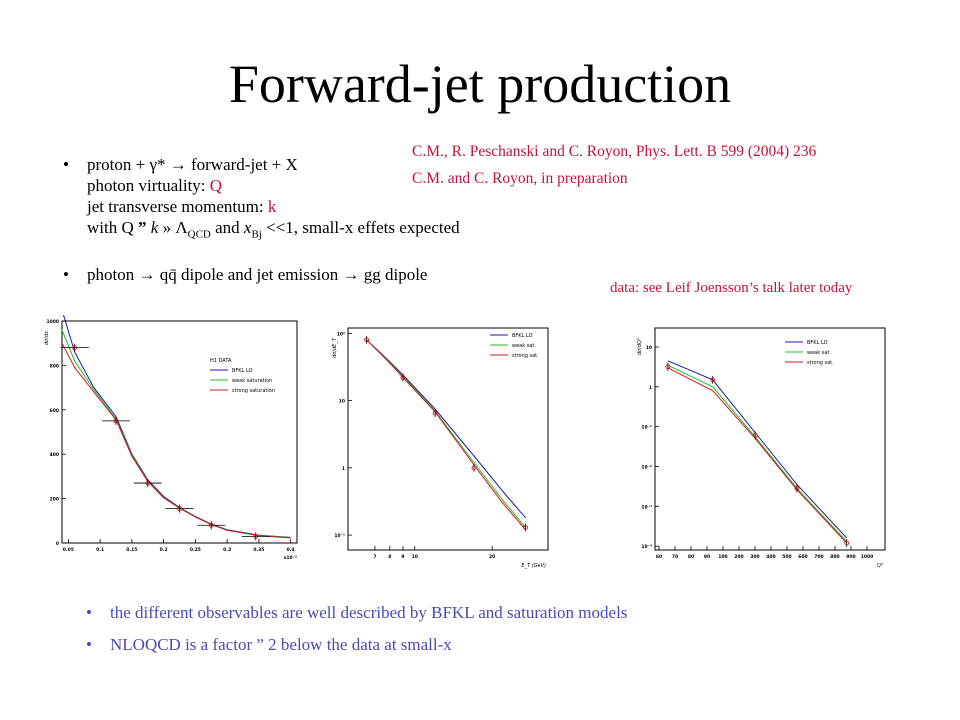 This screenshot has height=720, width=960. Describe the element at coordinates (54, 411) in the screenshot. I see `y-tick-label: 600` at that location.